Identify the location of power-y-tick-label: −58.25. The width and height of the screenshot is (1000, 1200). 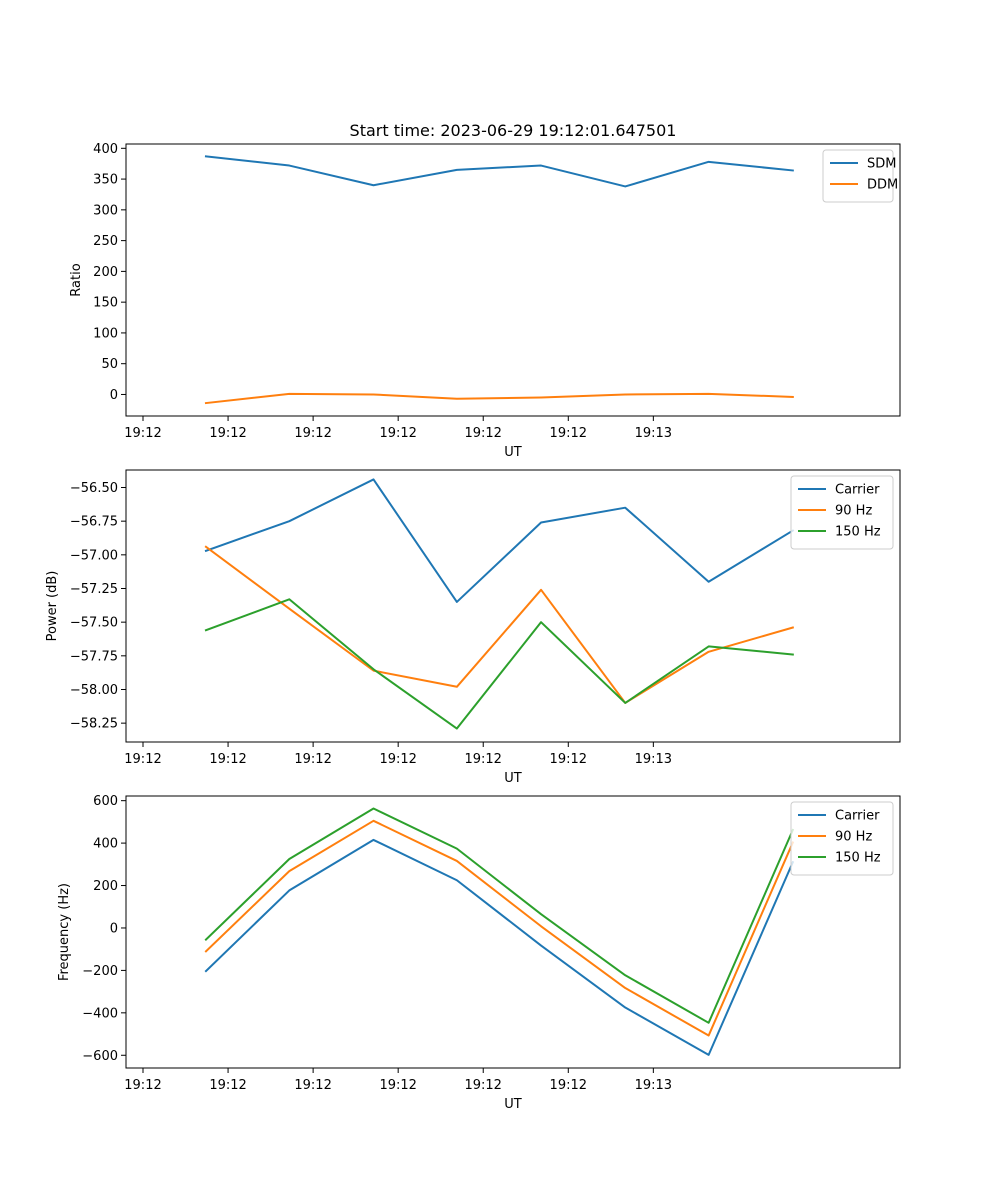
(94, 724).